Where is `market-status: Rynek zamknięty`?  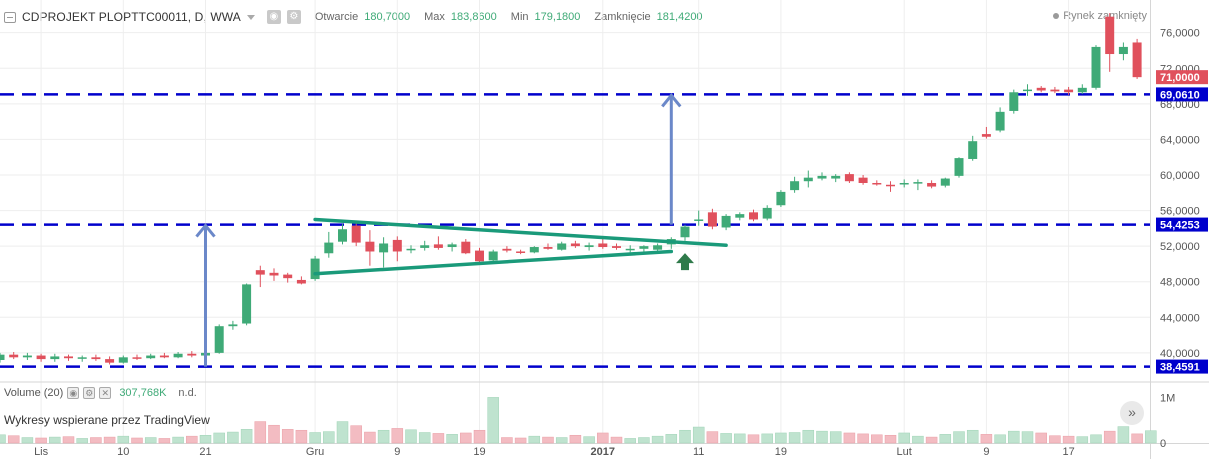
market-status: Rynek zamknięty is located at coordinates (1100, 16).